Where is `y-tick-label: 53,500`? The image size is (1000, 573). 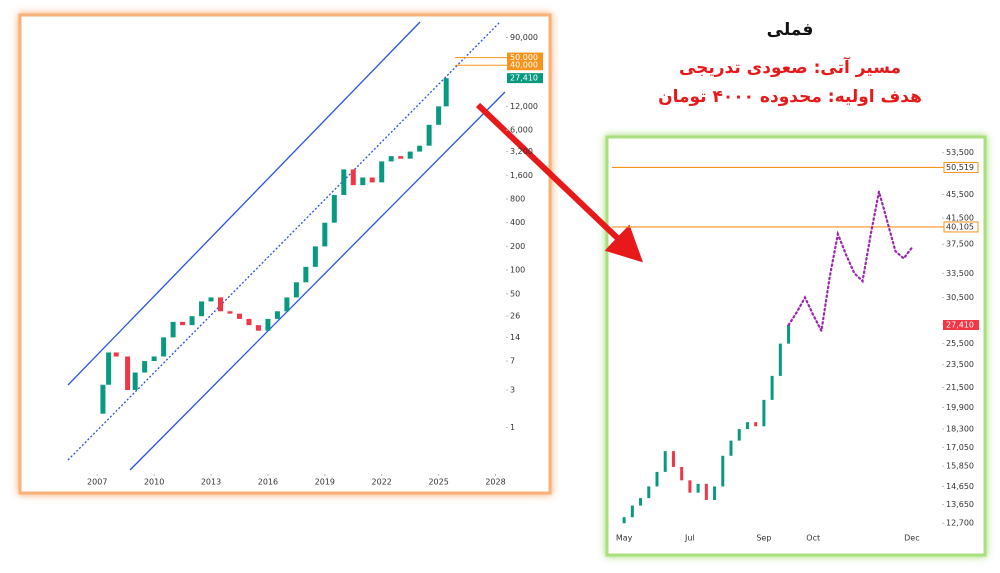
y-tick-label: 53,500 is located at coordinates (960, 152).